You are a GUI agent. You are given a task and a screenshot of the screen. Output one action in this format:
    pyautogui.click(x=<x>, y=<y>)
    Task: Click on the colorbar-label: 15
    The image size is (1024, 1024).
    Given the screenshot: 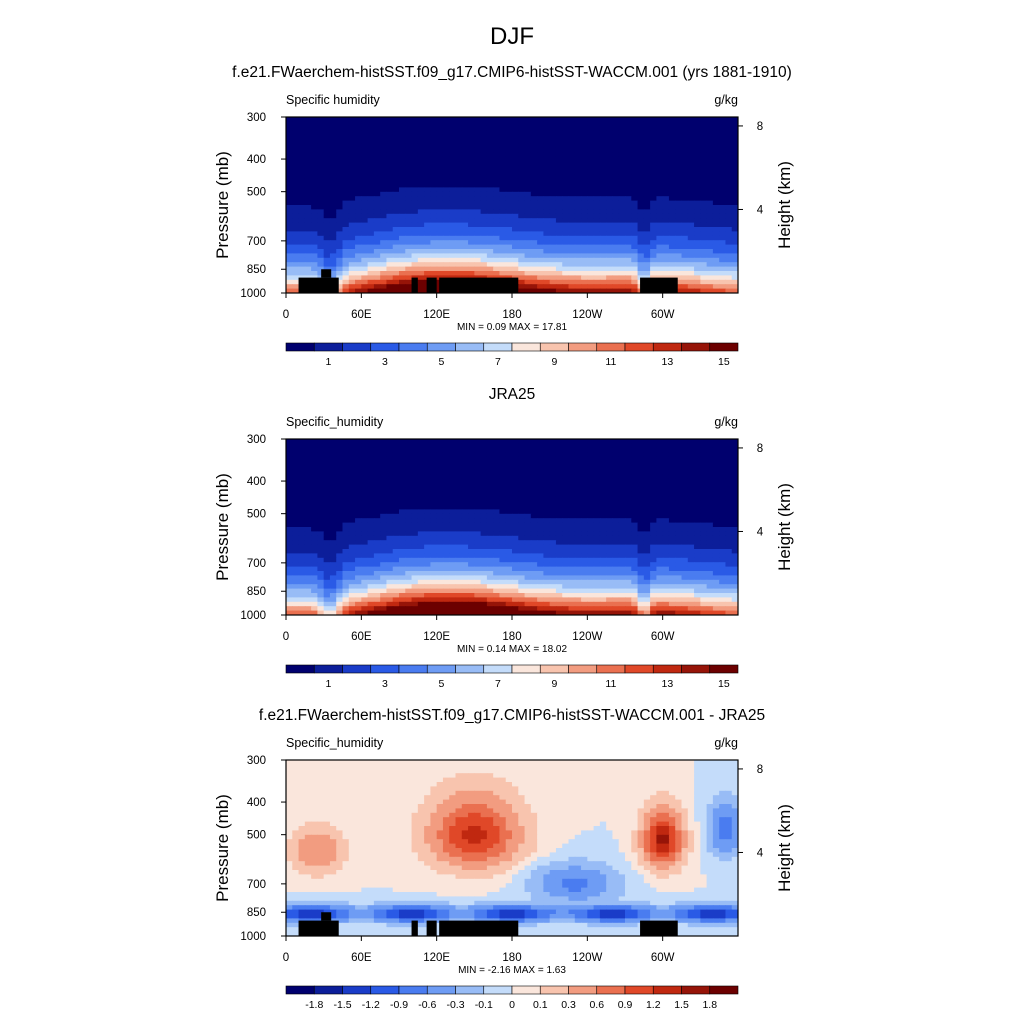 What is the action you would take?
    pyautogui.click(x=724, y=362)
    